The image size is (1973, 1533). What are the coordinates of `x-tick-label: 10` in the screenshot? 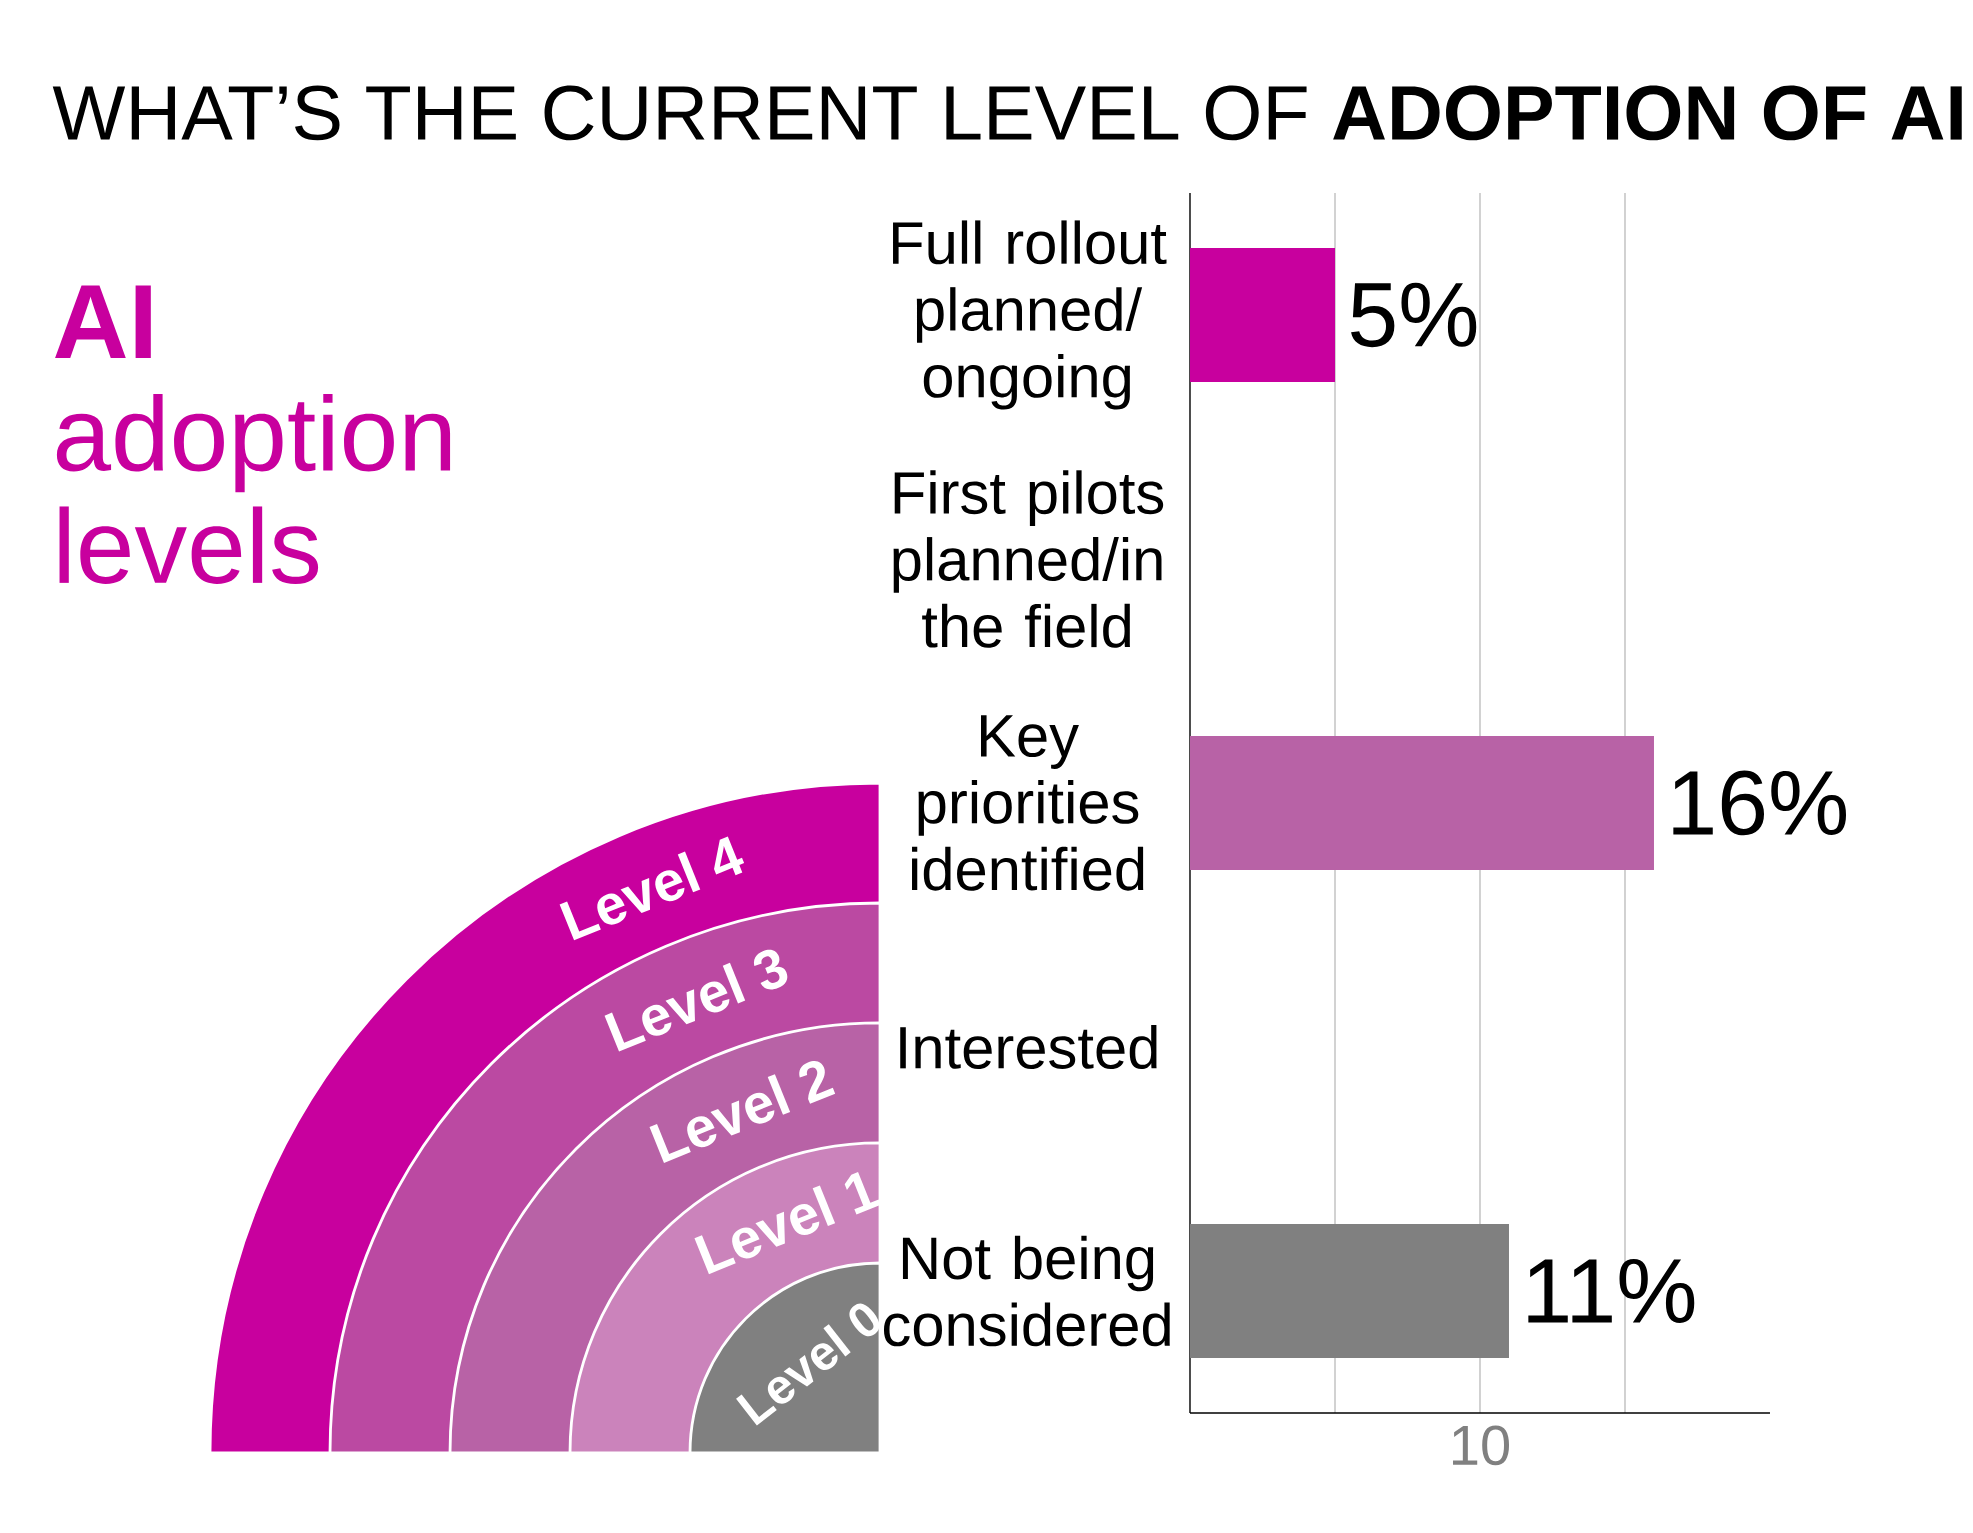 It's located at (1481, 1445).